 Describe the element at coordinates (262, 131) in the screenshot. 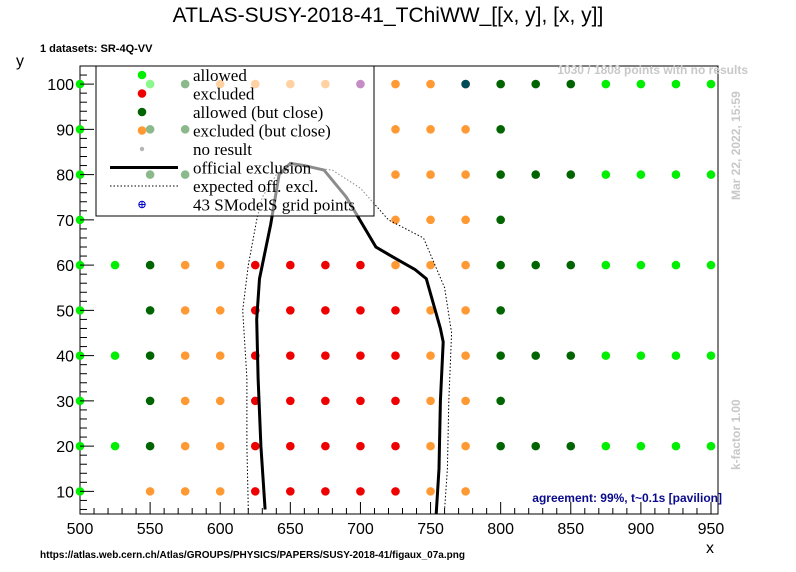

I see `legend-label: excluded (but close)` at that location.